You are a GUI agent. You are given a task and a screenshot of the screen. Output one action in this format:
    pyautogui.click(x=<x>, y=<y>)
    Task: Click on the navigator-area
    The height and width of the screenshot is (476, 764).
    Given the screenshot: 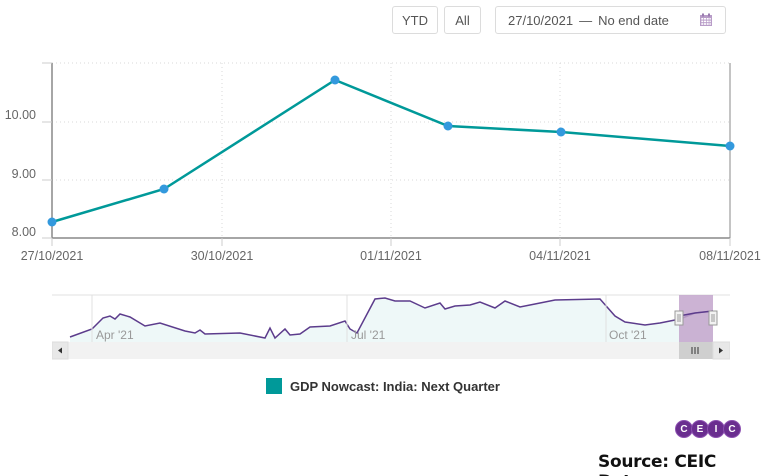 What is the action you would take?
    pyautogui.click(x=391, y=320)
    